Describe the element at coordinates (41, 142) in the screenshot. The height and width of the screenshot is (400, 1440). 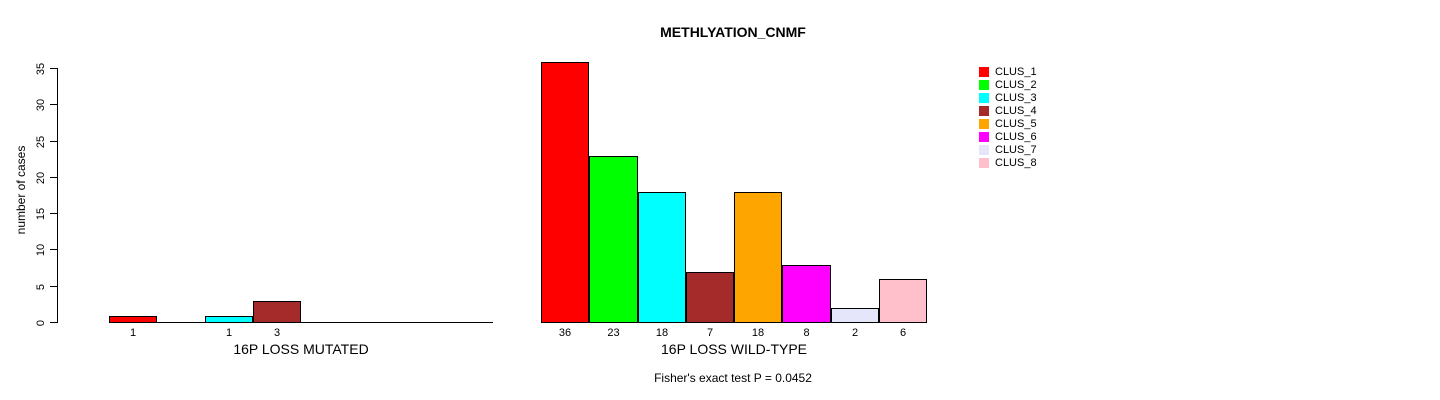
I see `y-tick-label: 25` at that location.